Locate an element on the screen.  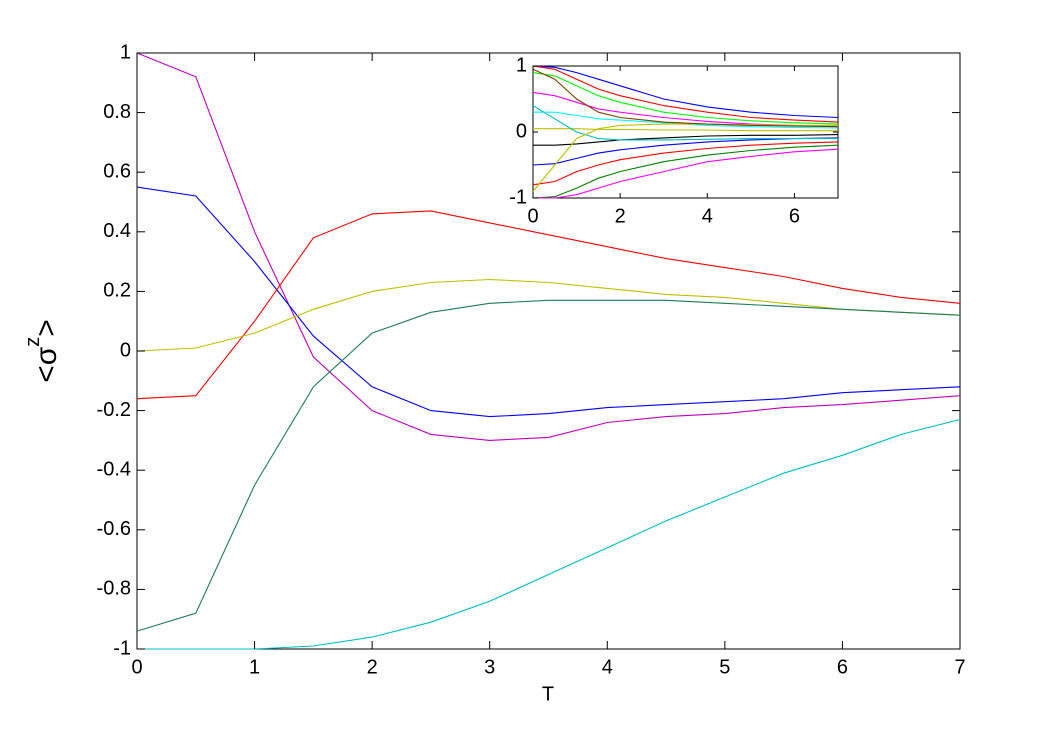
y-tick-label: -0.6 is located at coordinates (114, 529).